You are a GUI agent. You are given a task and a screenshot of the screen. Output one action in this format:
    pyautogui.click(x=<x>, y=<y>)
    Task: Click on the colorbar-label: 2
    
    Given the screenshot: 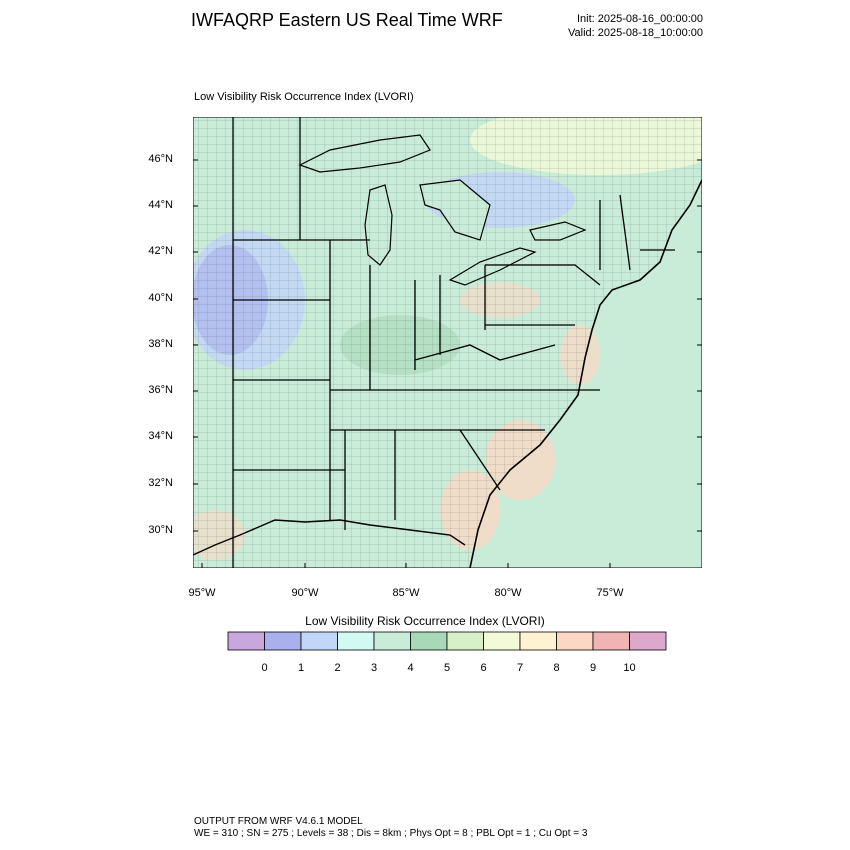 What is the action you would take?
    pyautogui.click(x=337, y=668)
    